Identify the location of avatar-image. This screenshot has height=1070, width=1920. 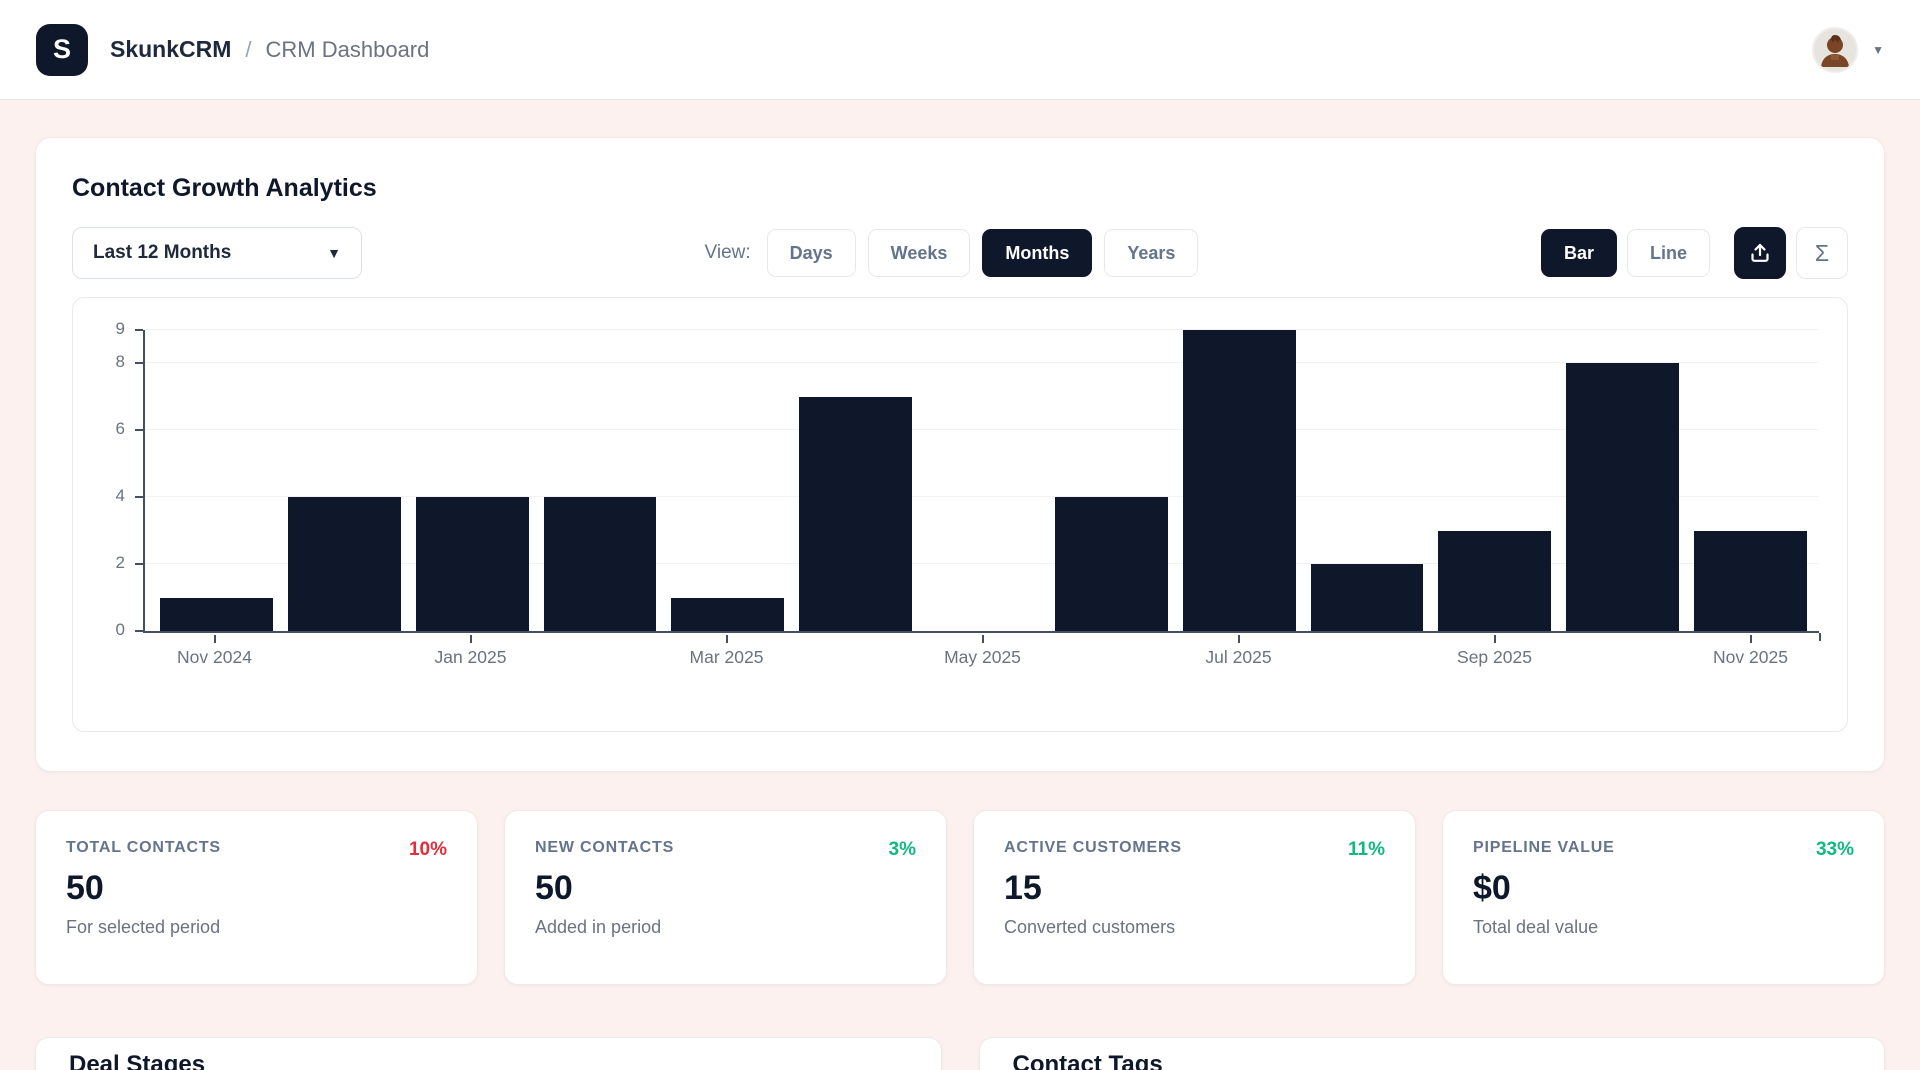
(1835, 49).